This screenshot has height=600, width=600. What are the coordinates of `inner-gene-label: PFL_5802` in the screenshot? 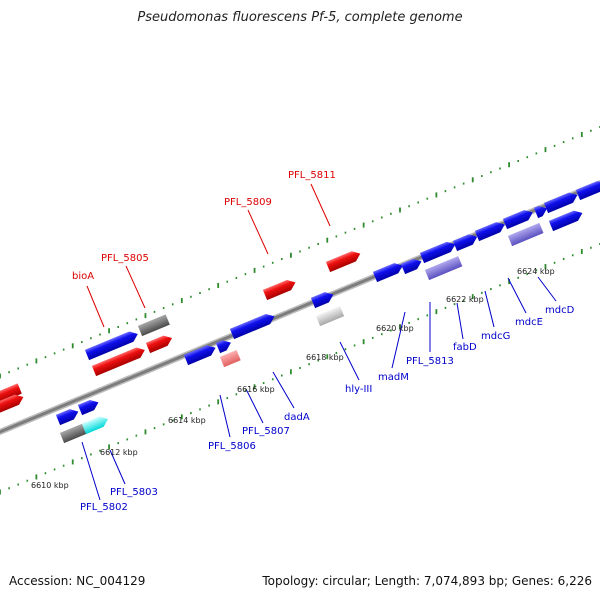 It's located at (104, 507).